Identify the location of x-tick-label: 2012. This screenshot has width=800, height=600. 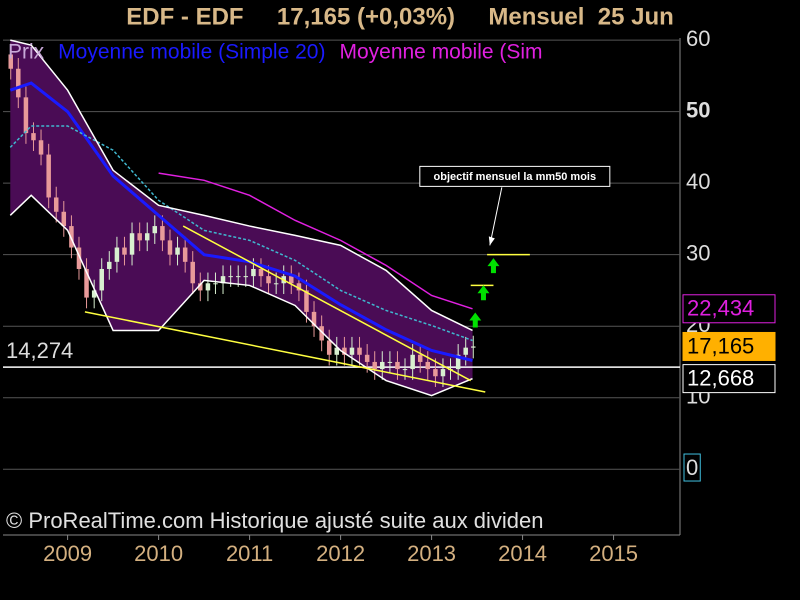
(340, 553).